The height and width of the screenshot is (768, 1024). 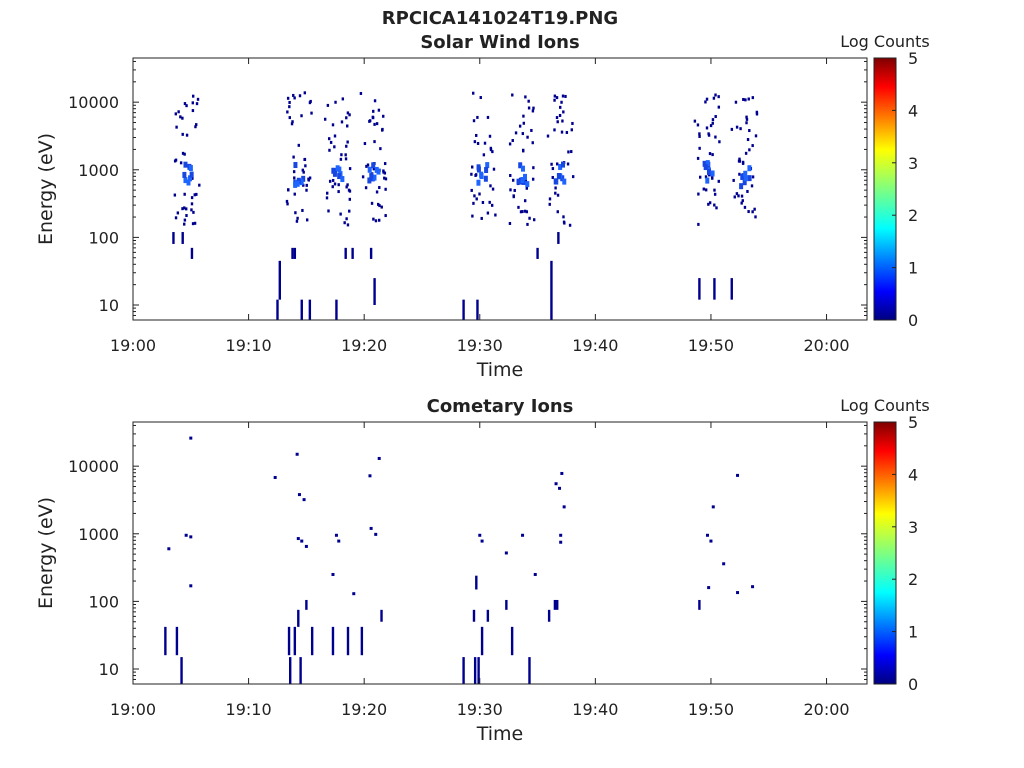 What do you see at coordinates (913, 320) in the screenshot?
I see `colorbar-tick-label: 0` at bounding box center [913, 320].